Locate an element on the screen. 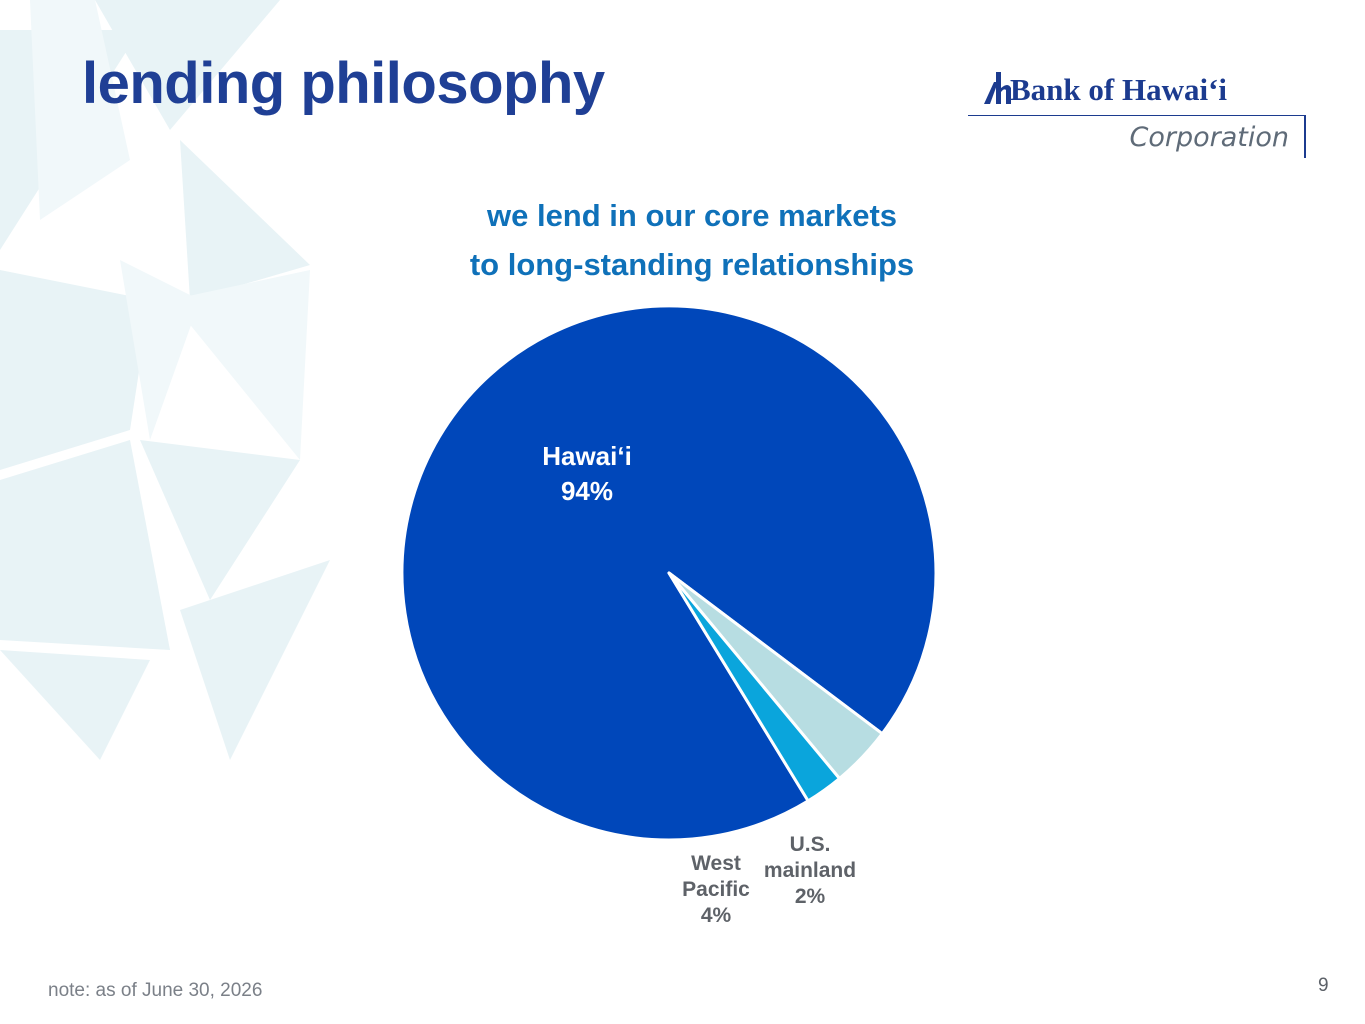  slice-label-west-pacific-line1: West is located at coordinates (716, 863).